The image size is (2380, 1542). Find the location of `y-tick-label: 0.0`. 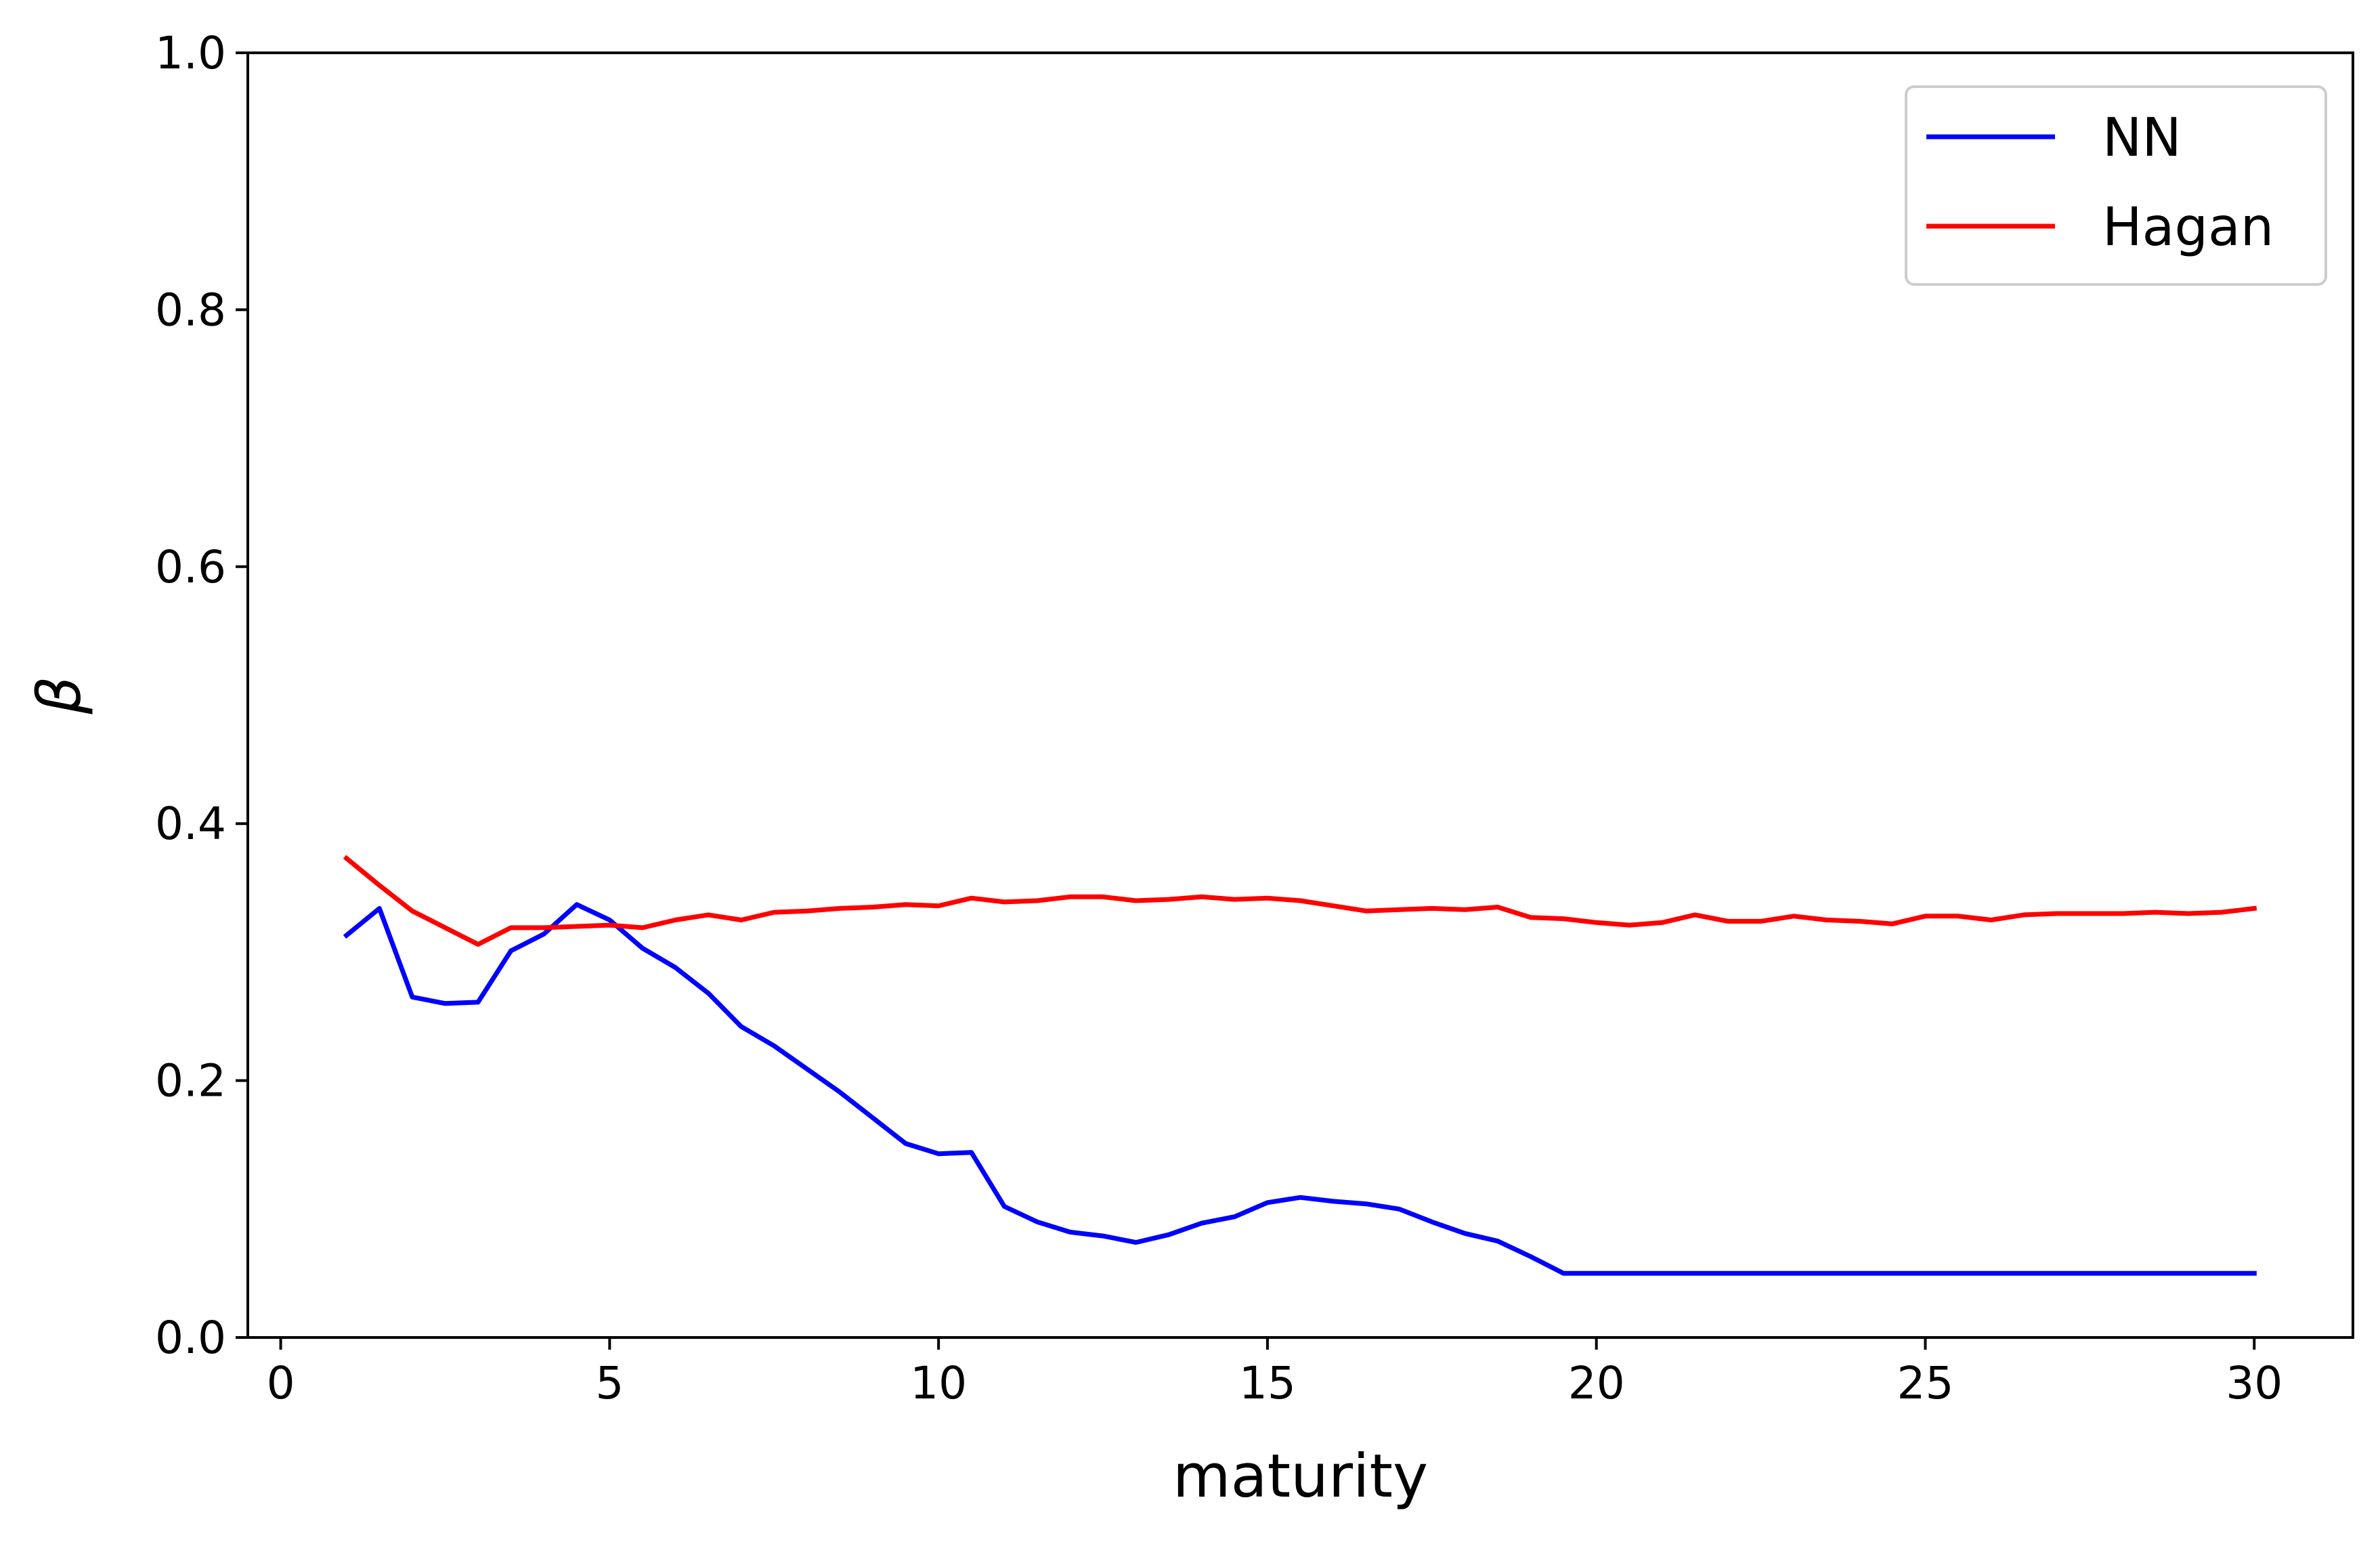

y-tick-label: 0.0 is located at coordinates (191, 1338).